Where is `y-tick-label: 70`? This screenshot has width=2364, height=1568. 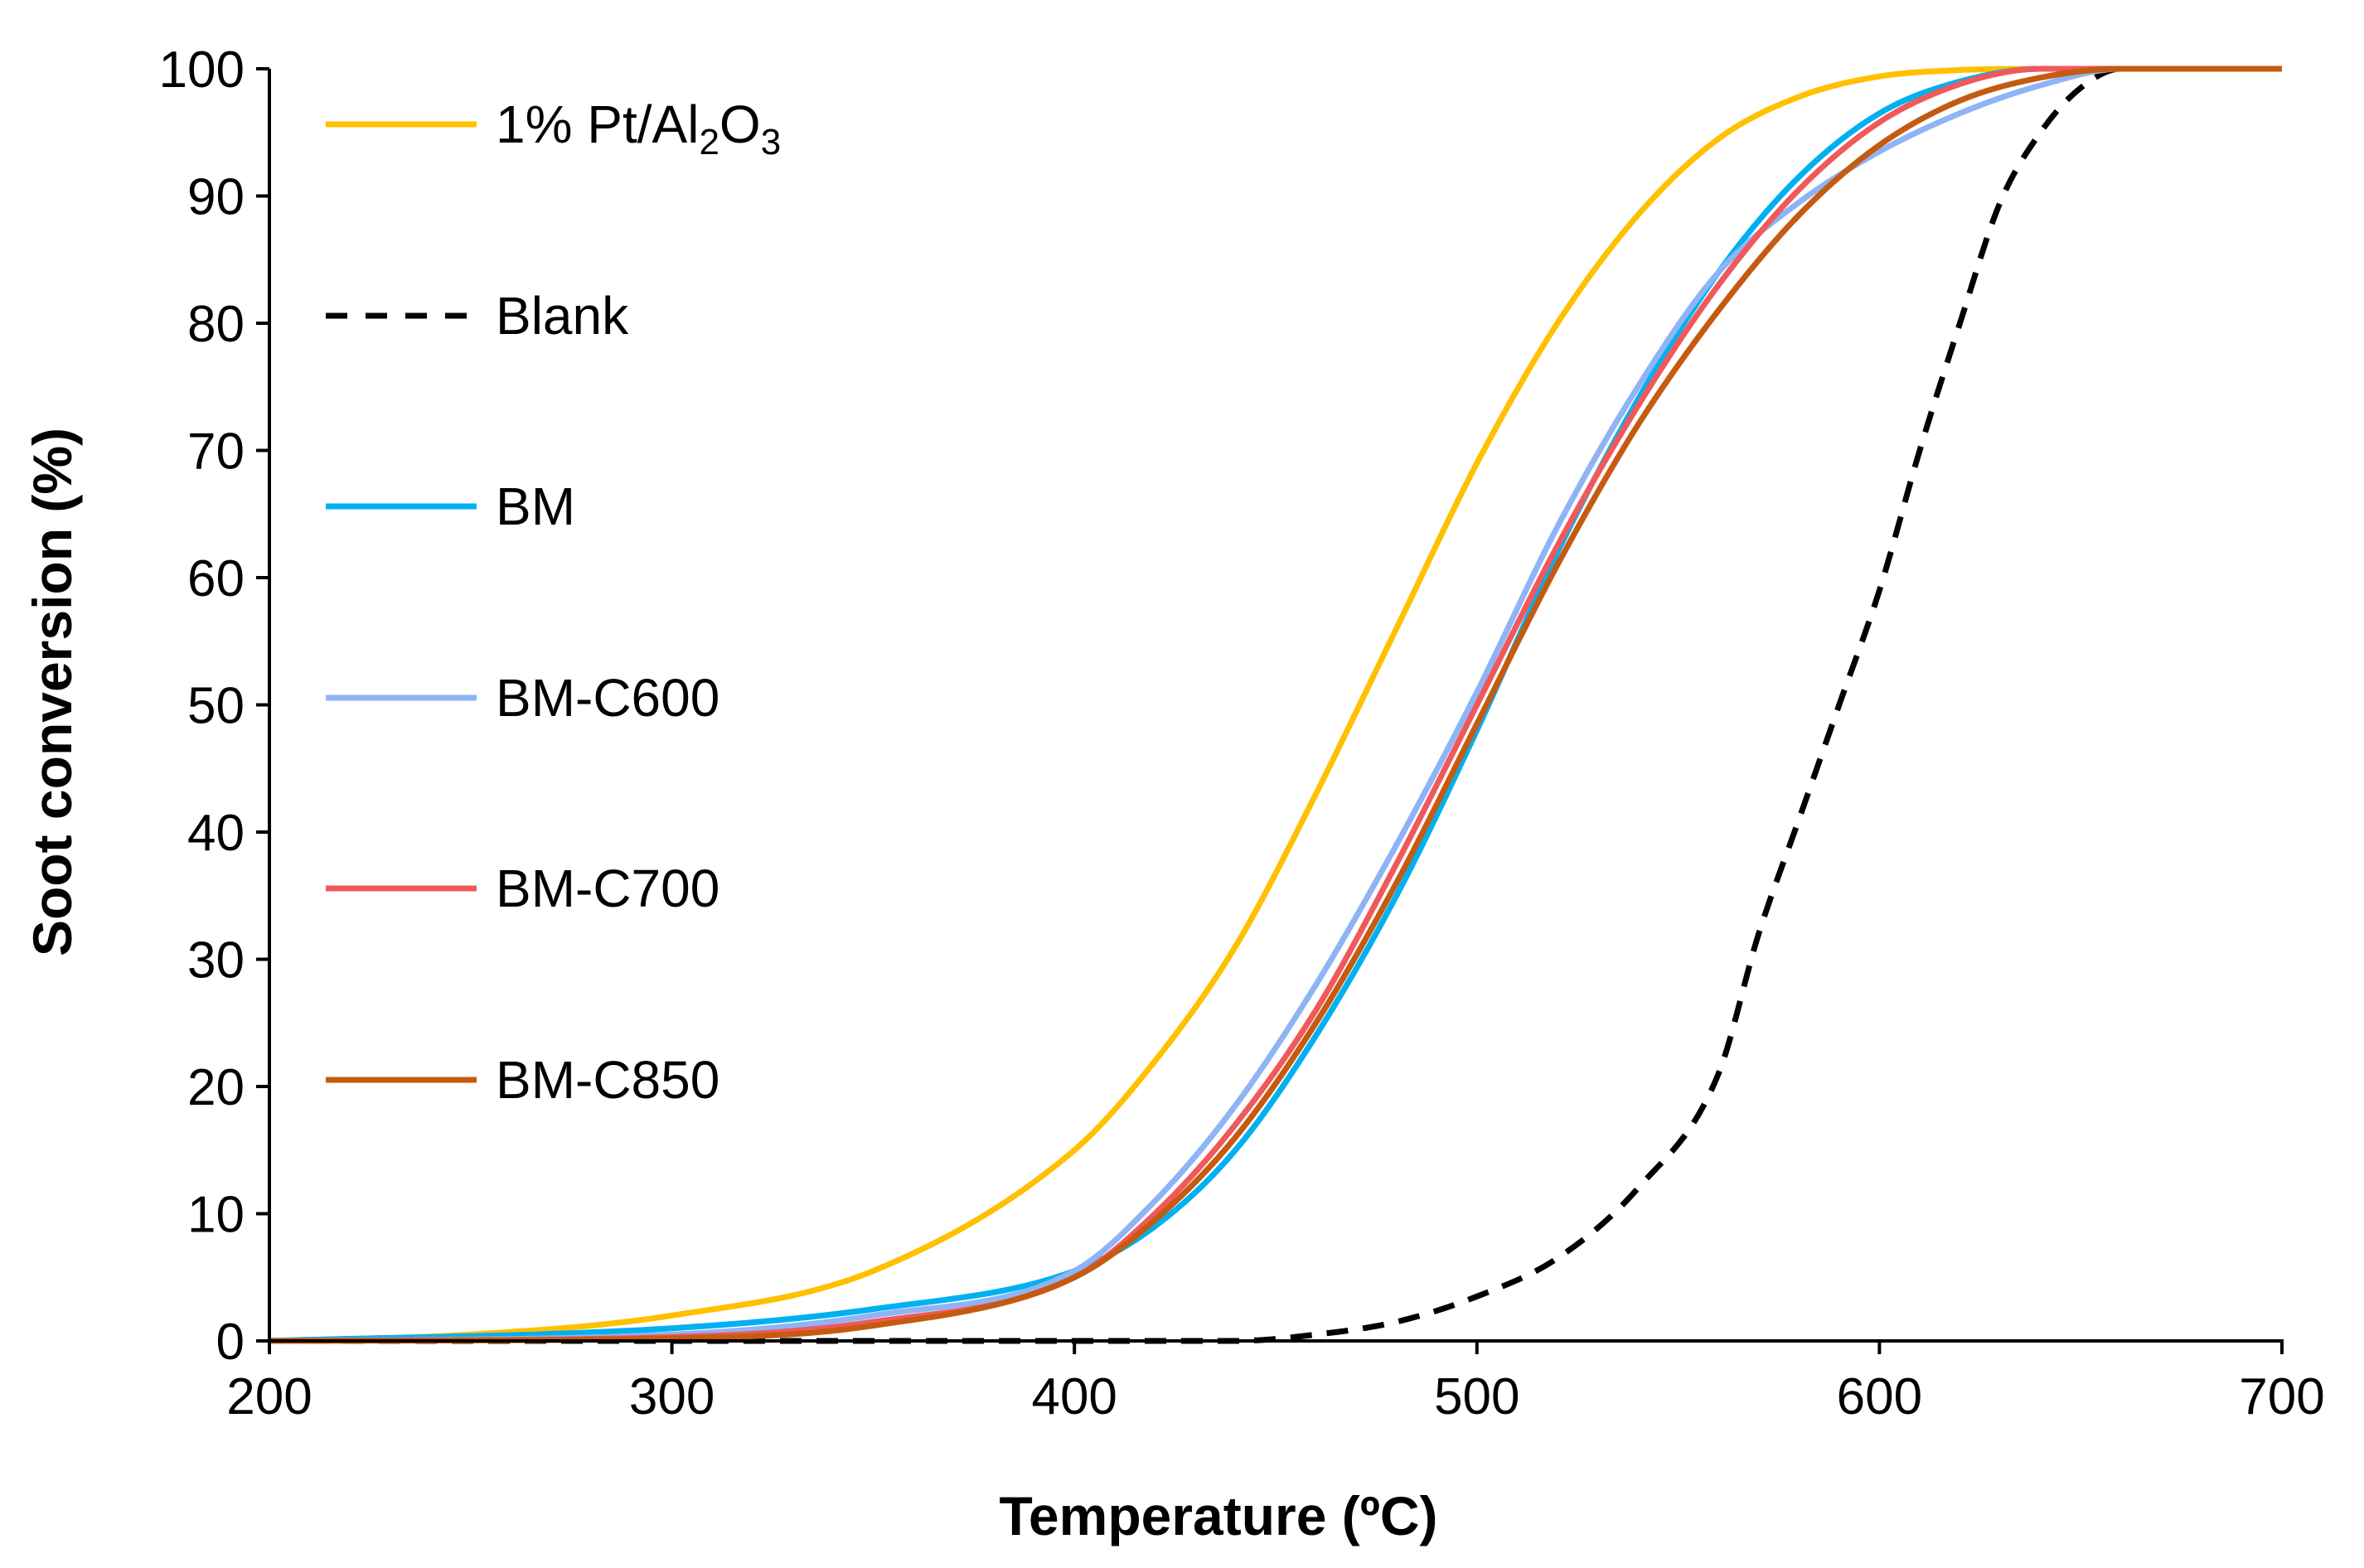
y-tick-label: 70 is located at coordinates (216, 452).